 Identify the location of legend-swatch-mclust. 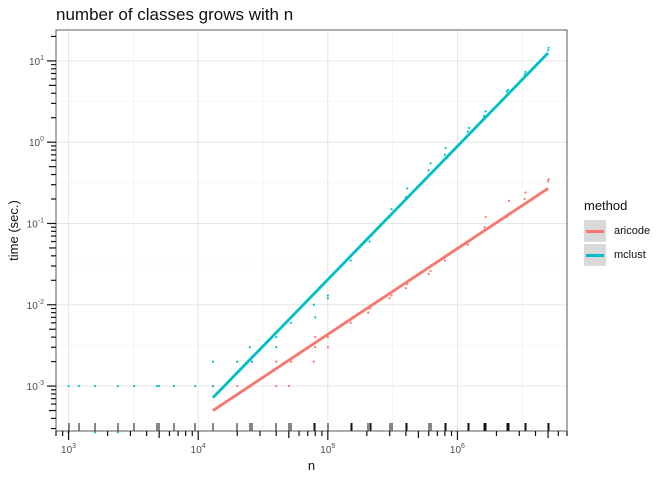
(595, 255).